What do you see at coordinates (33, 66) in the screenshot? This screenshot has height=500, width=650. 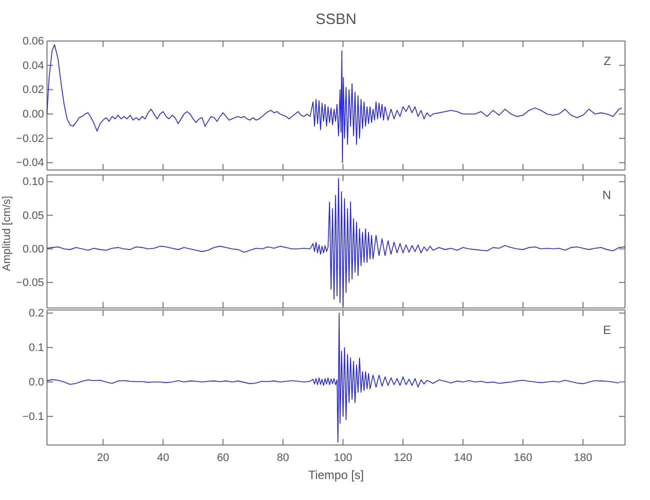 I see `y-tick-label: 0.04` at bounding box center [33, 66].